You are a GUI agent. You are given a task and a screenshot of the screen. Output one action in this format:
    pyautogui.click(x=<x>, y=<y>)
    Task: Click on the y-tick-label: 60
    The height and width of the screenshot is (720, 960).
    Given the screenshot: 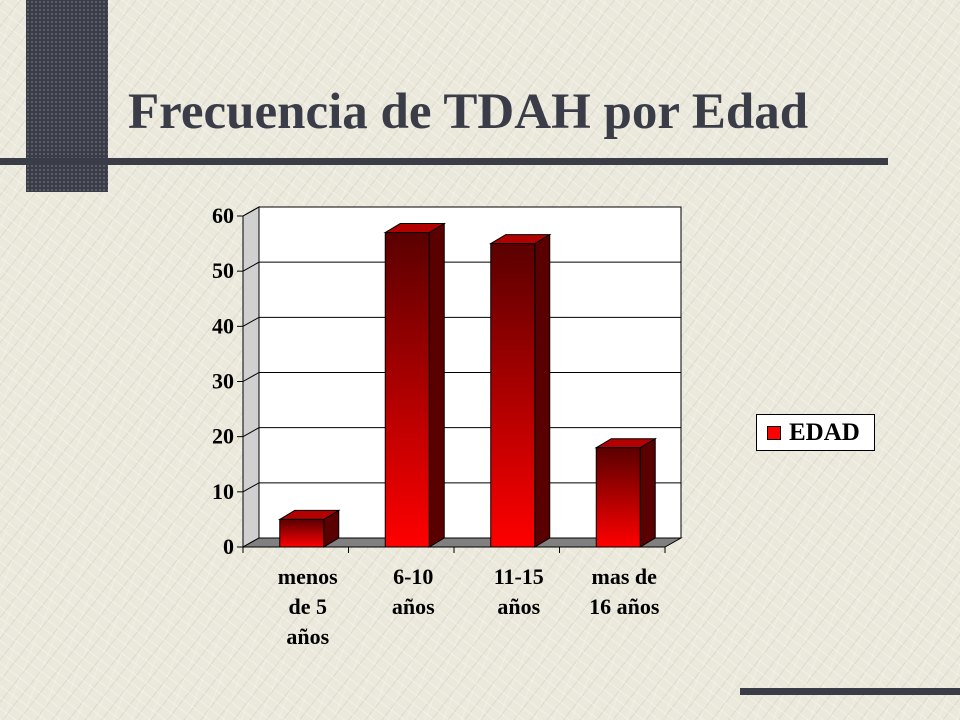 What is the action you would take?
    pyautogui.click(x=223, y=215)
    